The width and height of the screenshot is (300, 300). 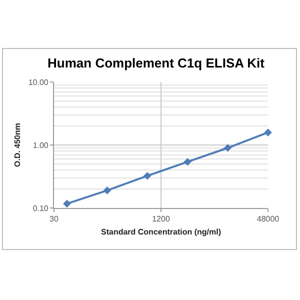 What do you see at coordinates (38, 82) in the screenshot?
I see `y-tick-label: 10.00` at bounding box center [38, 82].